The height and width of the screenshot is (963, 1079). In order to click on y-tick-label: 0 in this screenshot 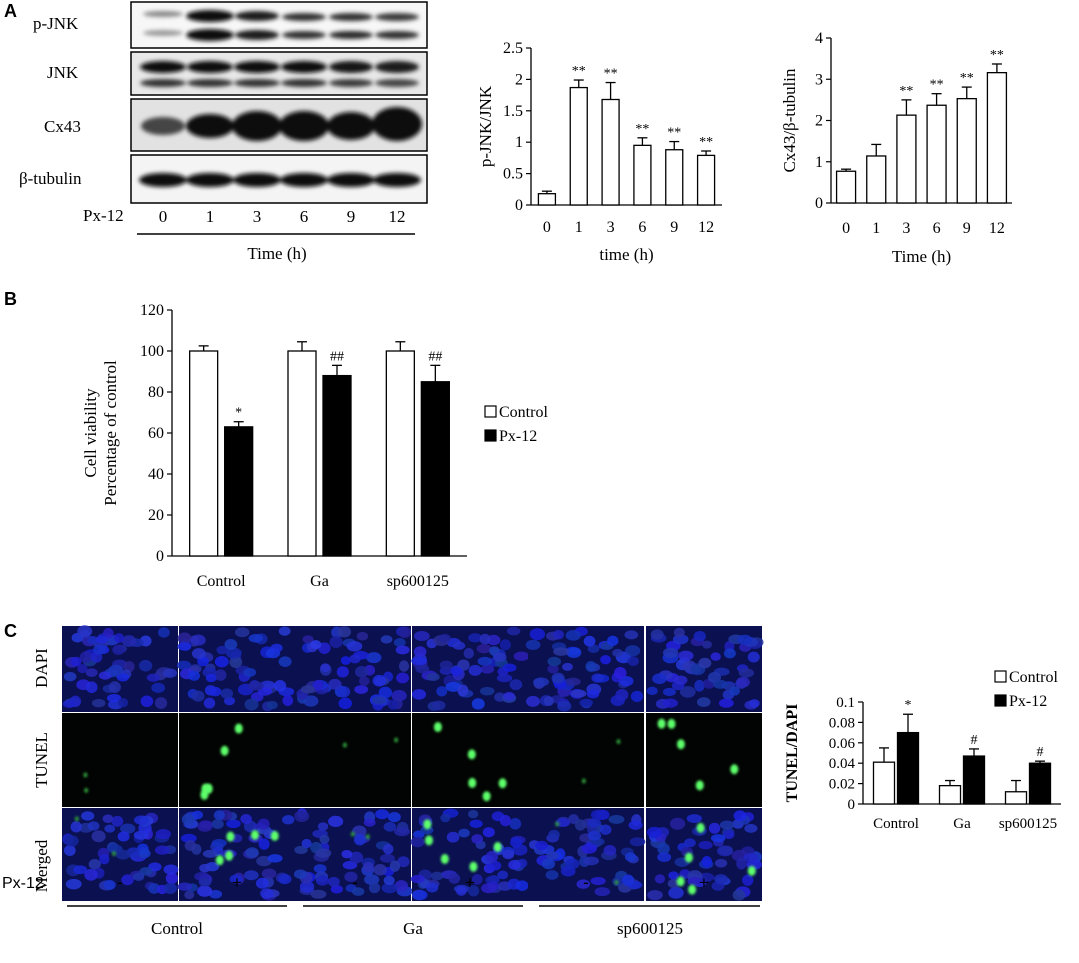, I will do `click(852, 805)`.